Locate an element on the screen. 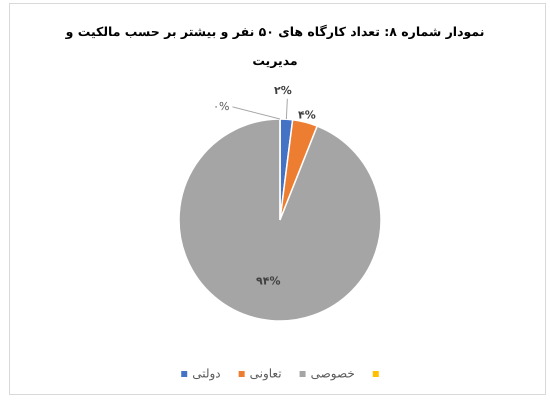 The height and width of the screenshot is (410, 550). legend-label: تعاونی is located at coordinates (266, 373).